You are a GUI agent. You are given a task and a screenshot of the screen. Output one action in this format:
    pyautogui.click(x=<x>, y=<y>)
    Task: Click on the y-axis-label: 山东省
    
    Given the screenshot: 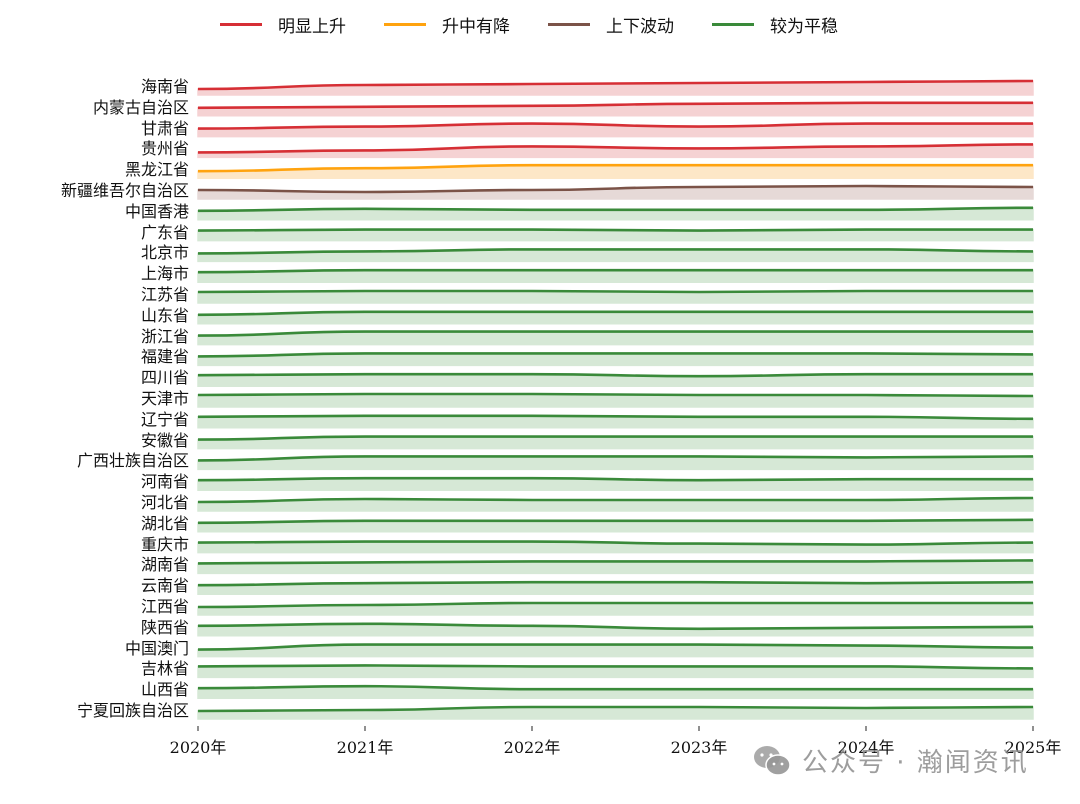 What is the action you would take?
    pyautogui.click(x=164, y=315)
    